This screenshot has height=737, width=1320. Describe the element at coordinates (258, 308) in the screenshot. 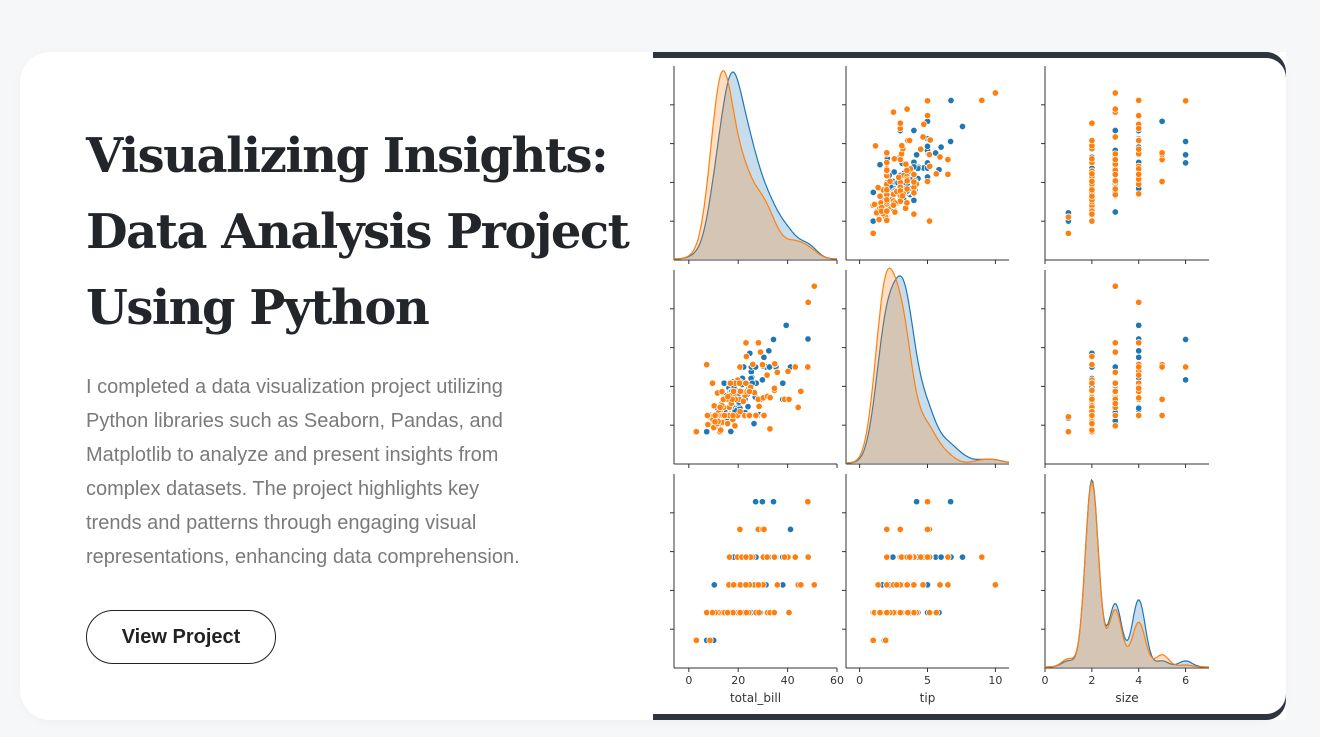

I see `title-line: Using Python` at that location.